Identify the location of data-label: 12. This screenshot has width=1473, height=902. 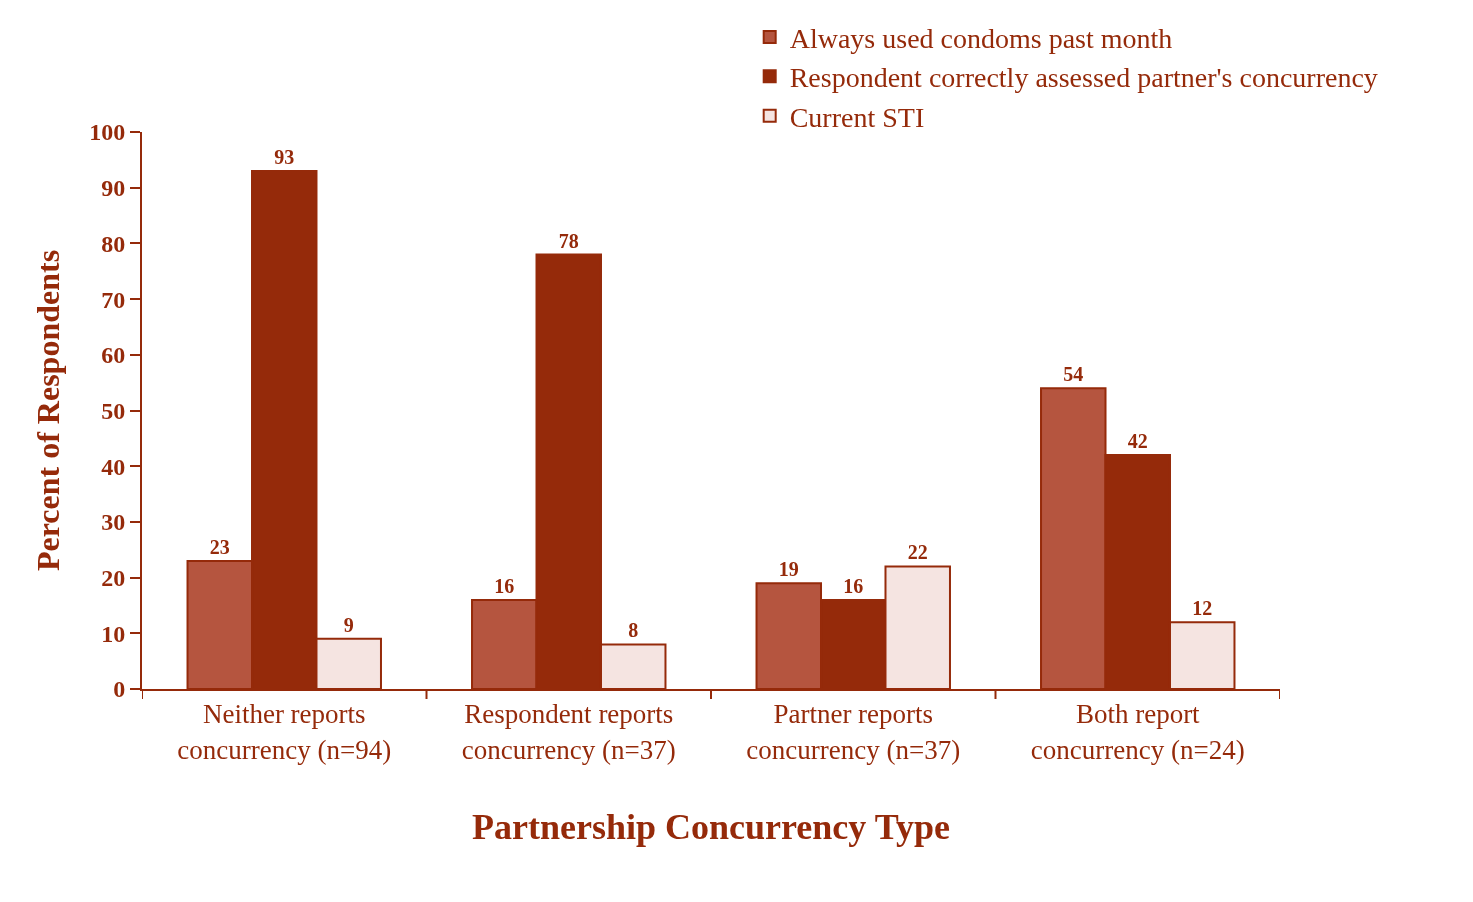
(1202, 608).